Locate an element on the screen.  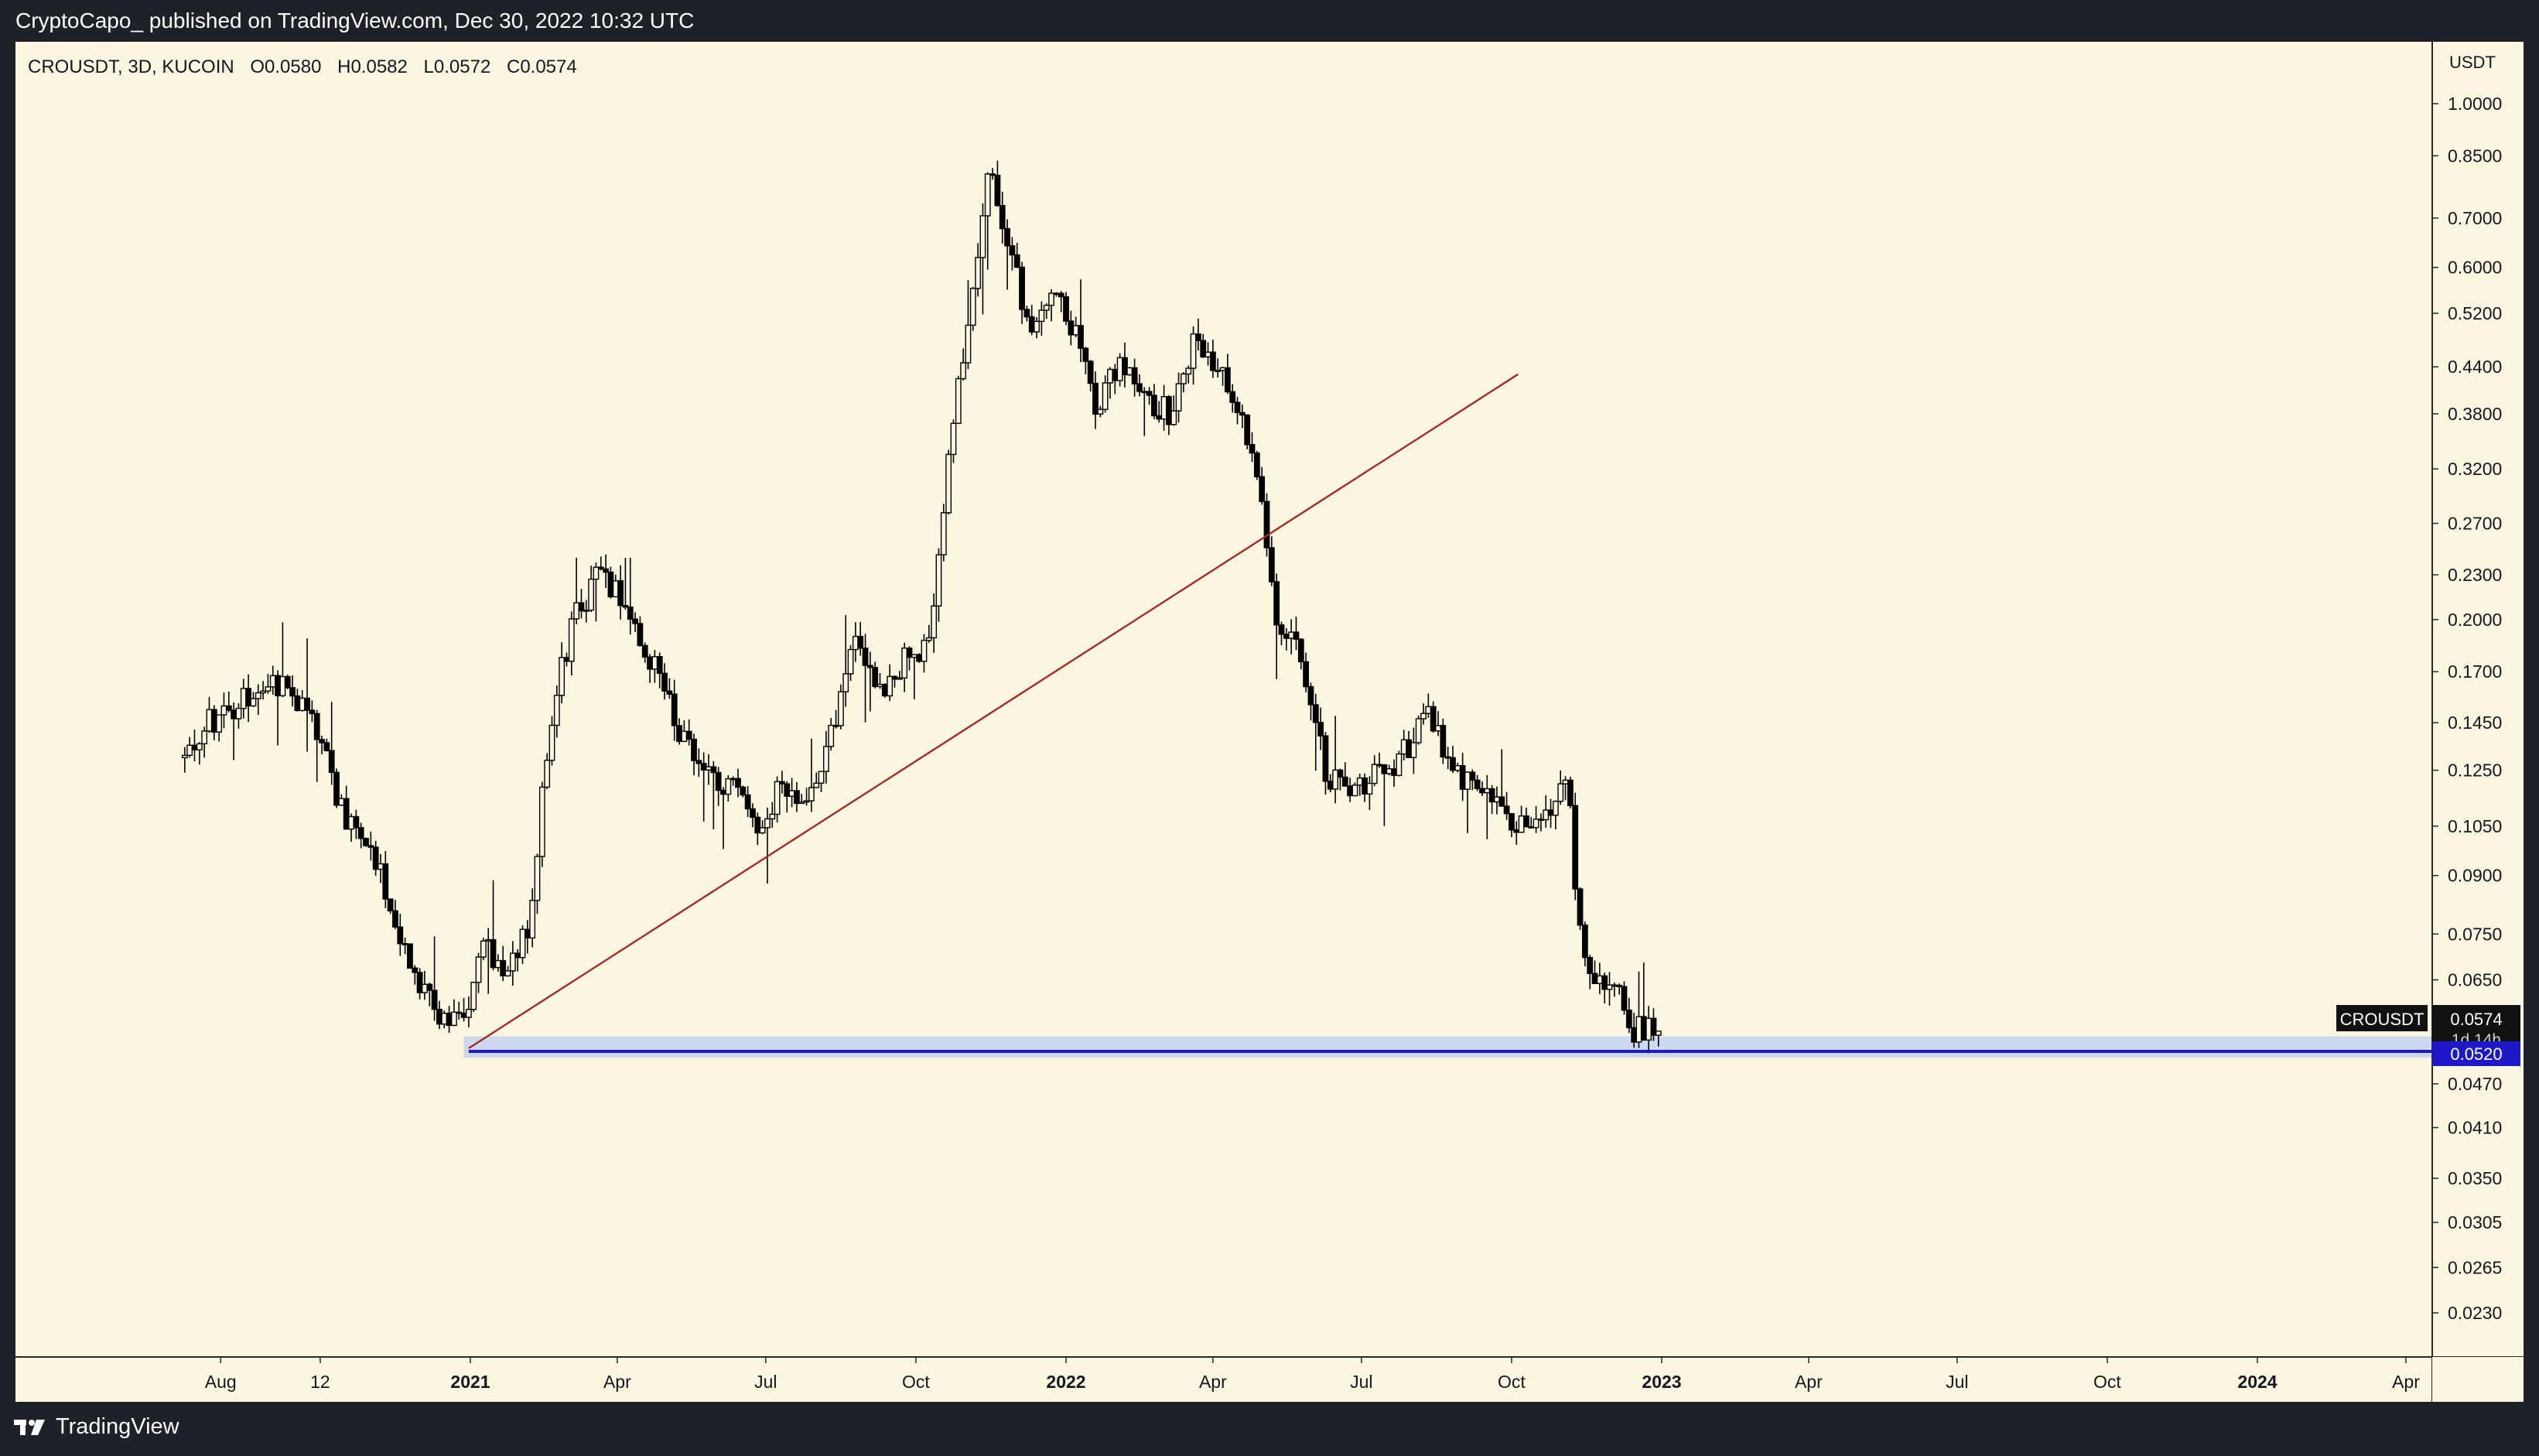
y-tick-label: 0.4400 is located at coordinates (2475, 367).